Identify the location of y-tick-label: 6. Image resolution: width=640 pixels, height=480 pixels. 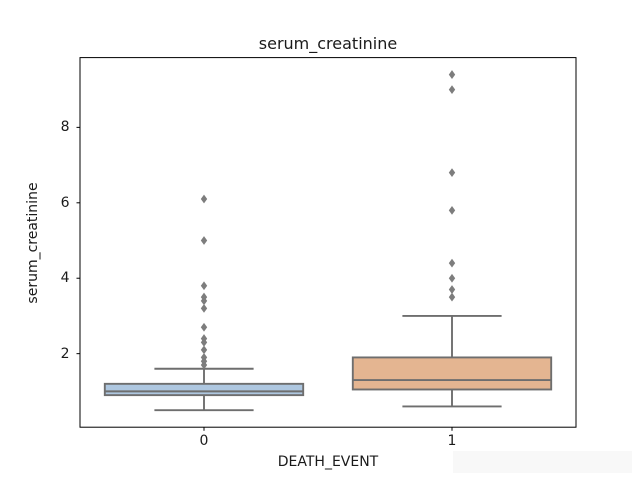
(65, 202).